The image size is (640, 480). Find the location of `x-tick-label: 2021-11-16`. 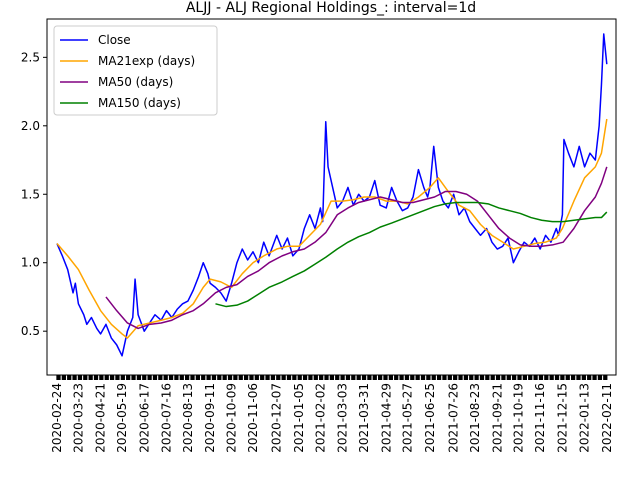

x-tick-label: 2021-11-16 is located at coordinates (540, 418).